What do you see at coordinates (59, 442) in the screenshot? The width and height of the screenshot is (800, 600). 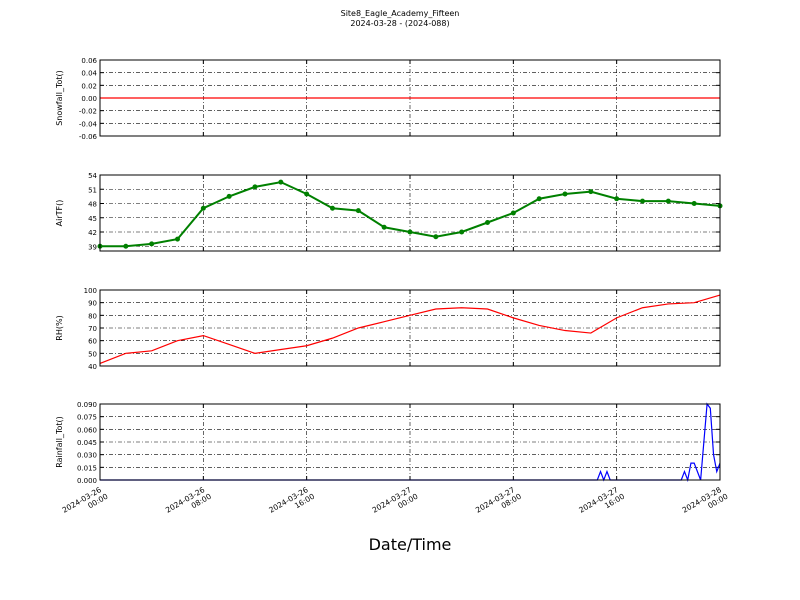 I see `y-axis-label: Rainfall_Tot()` at bounding box center [59, 442].